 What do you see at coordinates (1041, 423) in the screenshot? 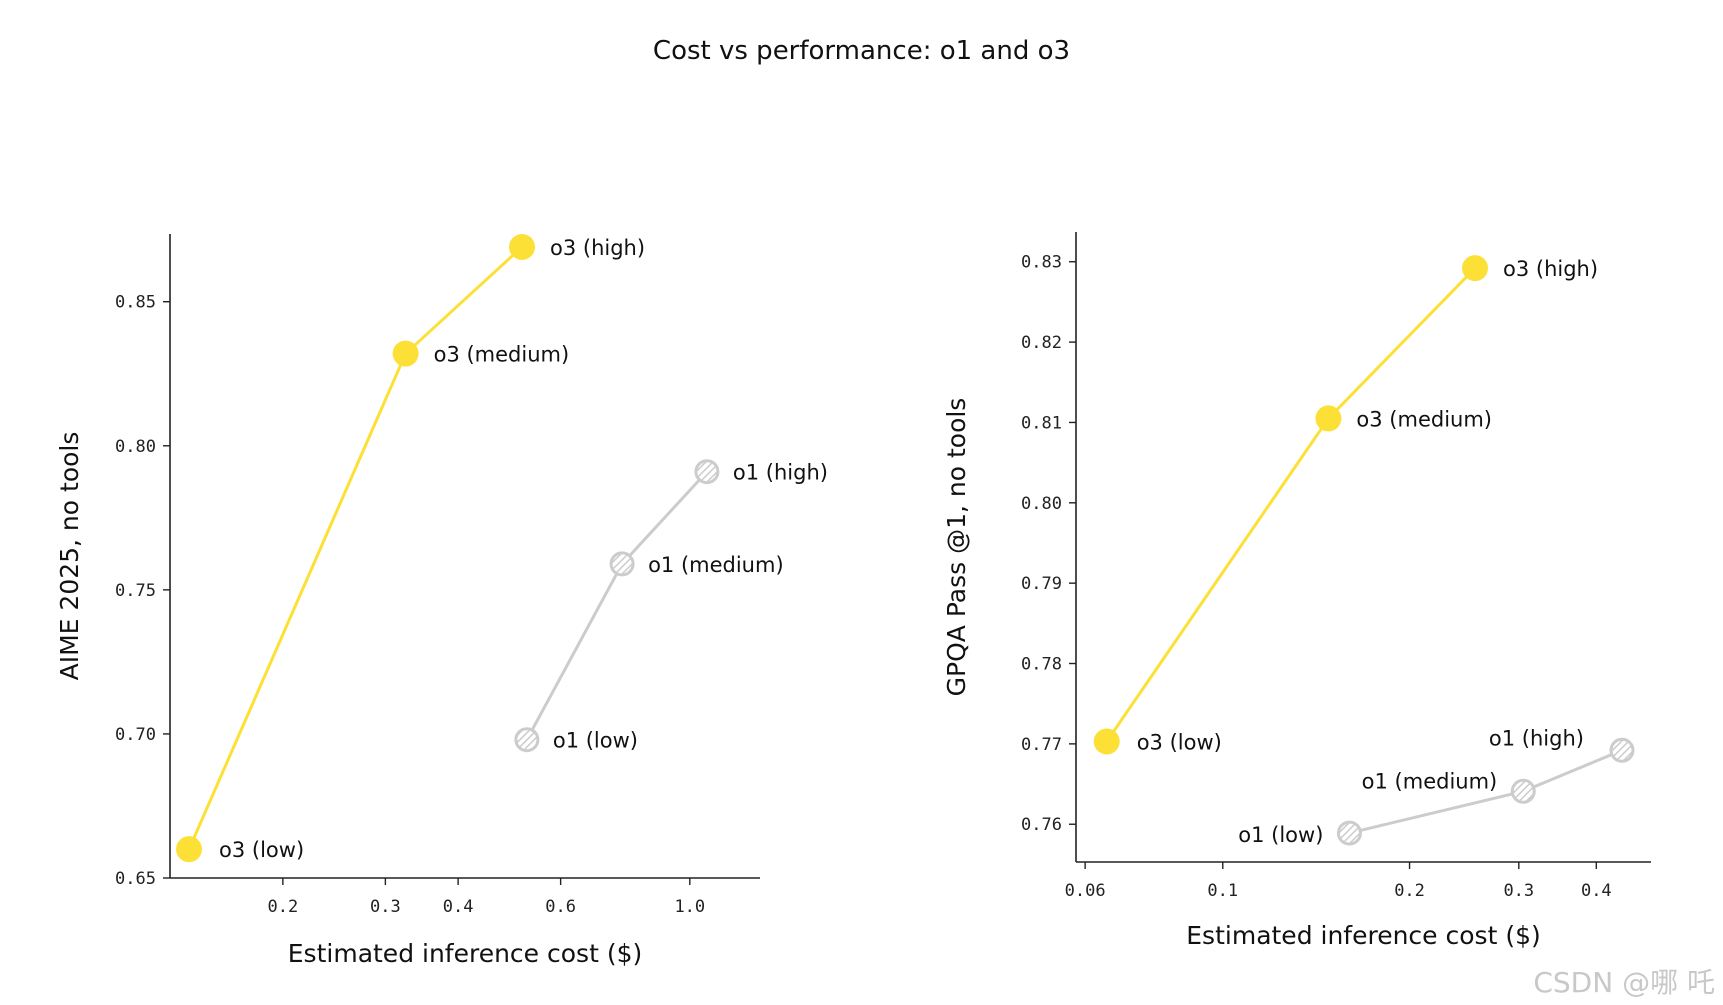
I see `y-tick-label: 0.81` at bounding box center [1041, 423].